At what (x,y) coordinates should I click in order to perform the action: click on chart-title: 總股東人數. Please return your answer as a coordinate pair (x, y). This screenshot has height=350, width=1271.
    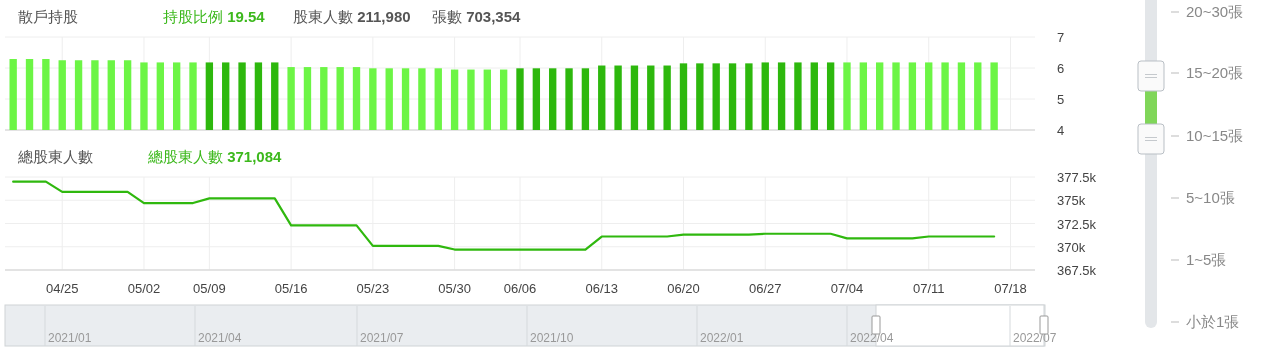
    Looking at the image, I should click on (55, 156).